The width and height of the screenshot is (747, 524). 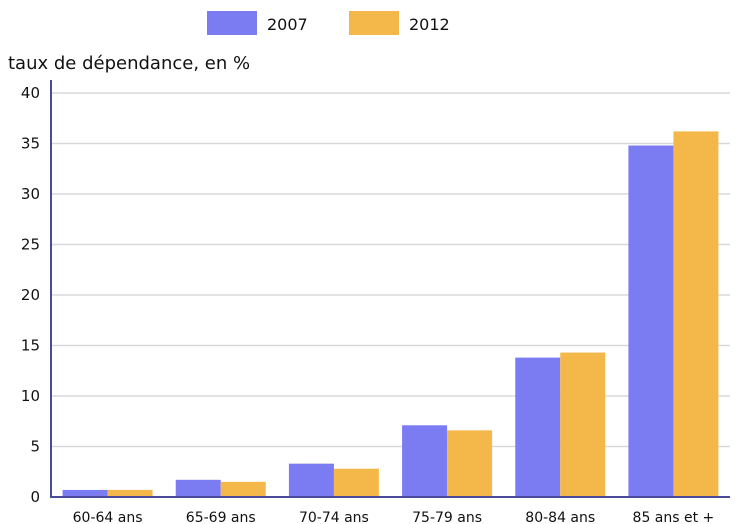 I want to click on legend: 2007 2012, so click(x=328, y=23).